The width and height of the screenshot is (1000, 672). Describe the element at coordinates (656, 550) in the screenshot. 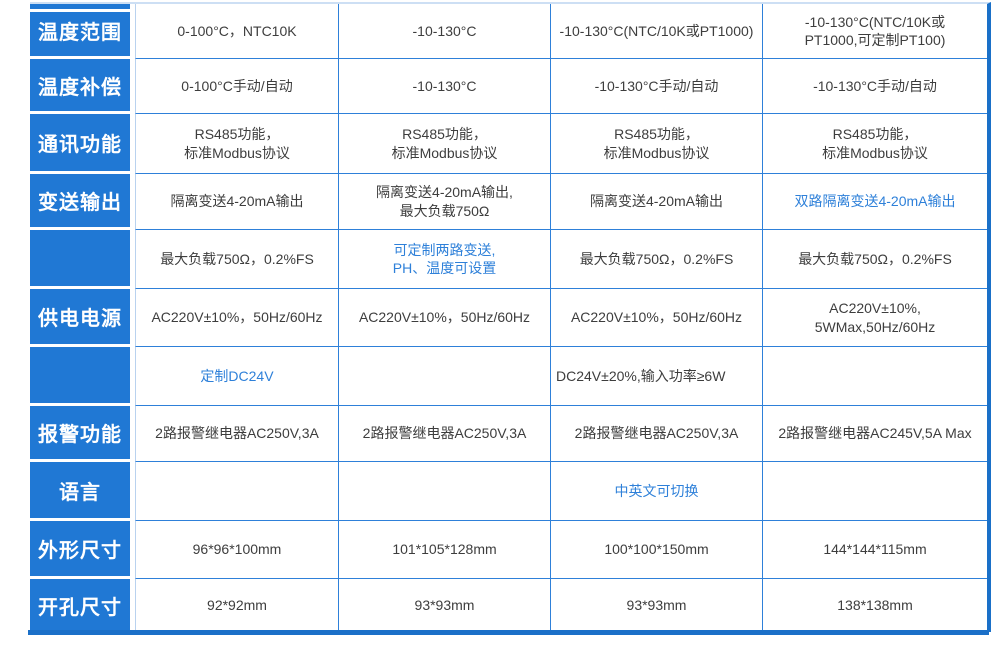

I see `table-cell: 100*100*150mm` at that location.